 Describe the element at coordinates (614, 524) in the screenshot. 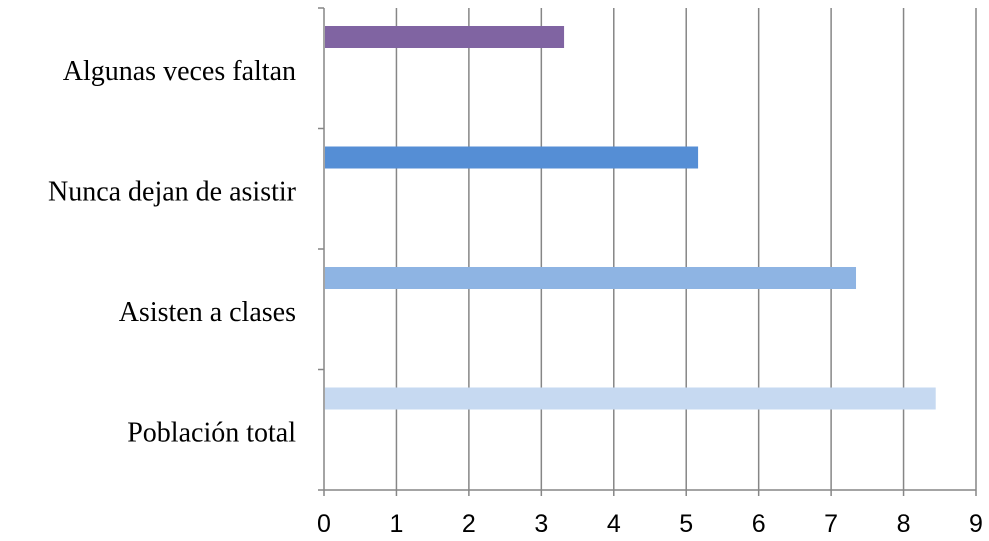

I see `x-tick-label: 4` at that location.